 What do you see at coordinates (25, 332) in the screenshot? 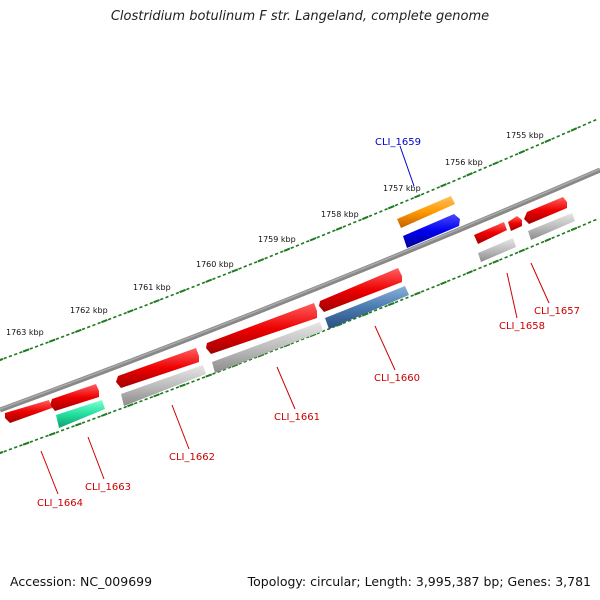
I see `kbp-label: 1763 kbp` at bounding box center [25, 332].